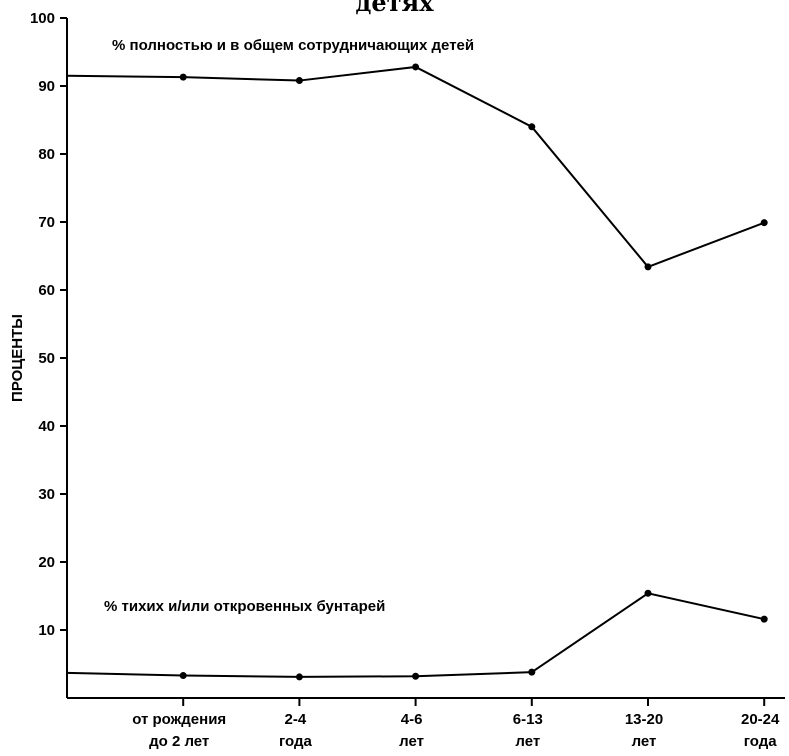 This screenshot has height=756, width=789. What do you see at coordinates (46, 290) in the screenshot?
I see `y-tick-label: 60` at bounding box center [46, 290].